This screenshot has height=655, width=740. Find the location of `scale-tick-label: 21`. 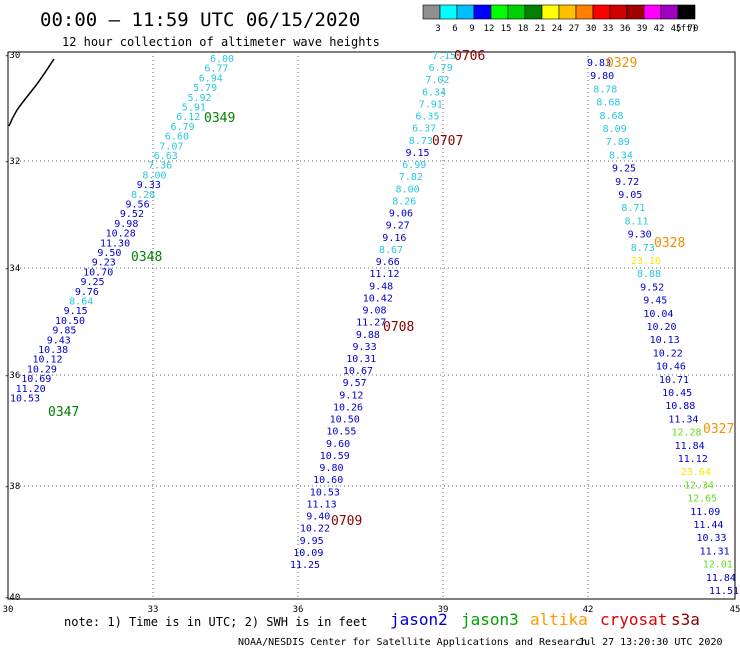

scale-tick-label: 21 is located at coordinates (540, 29).